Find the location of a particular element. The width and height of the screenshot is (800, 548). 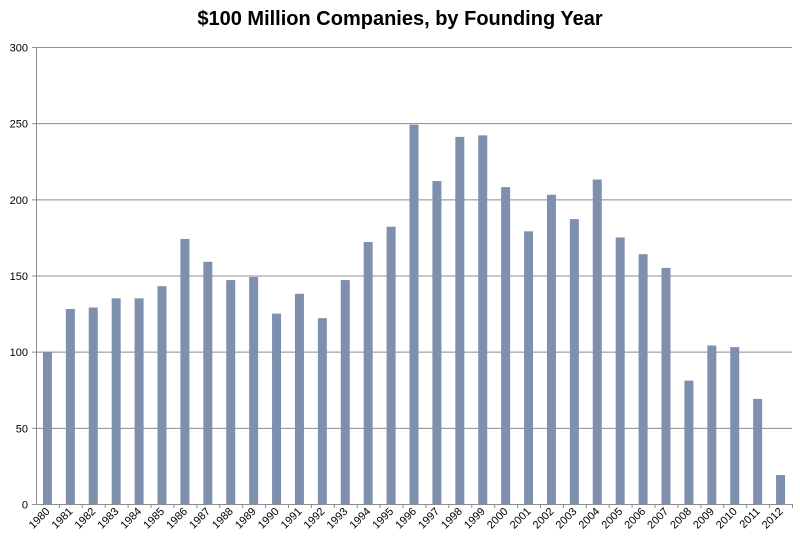

x-tick-label: 1988 is located at coordinates (223, 519).